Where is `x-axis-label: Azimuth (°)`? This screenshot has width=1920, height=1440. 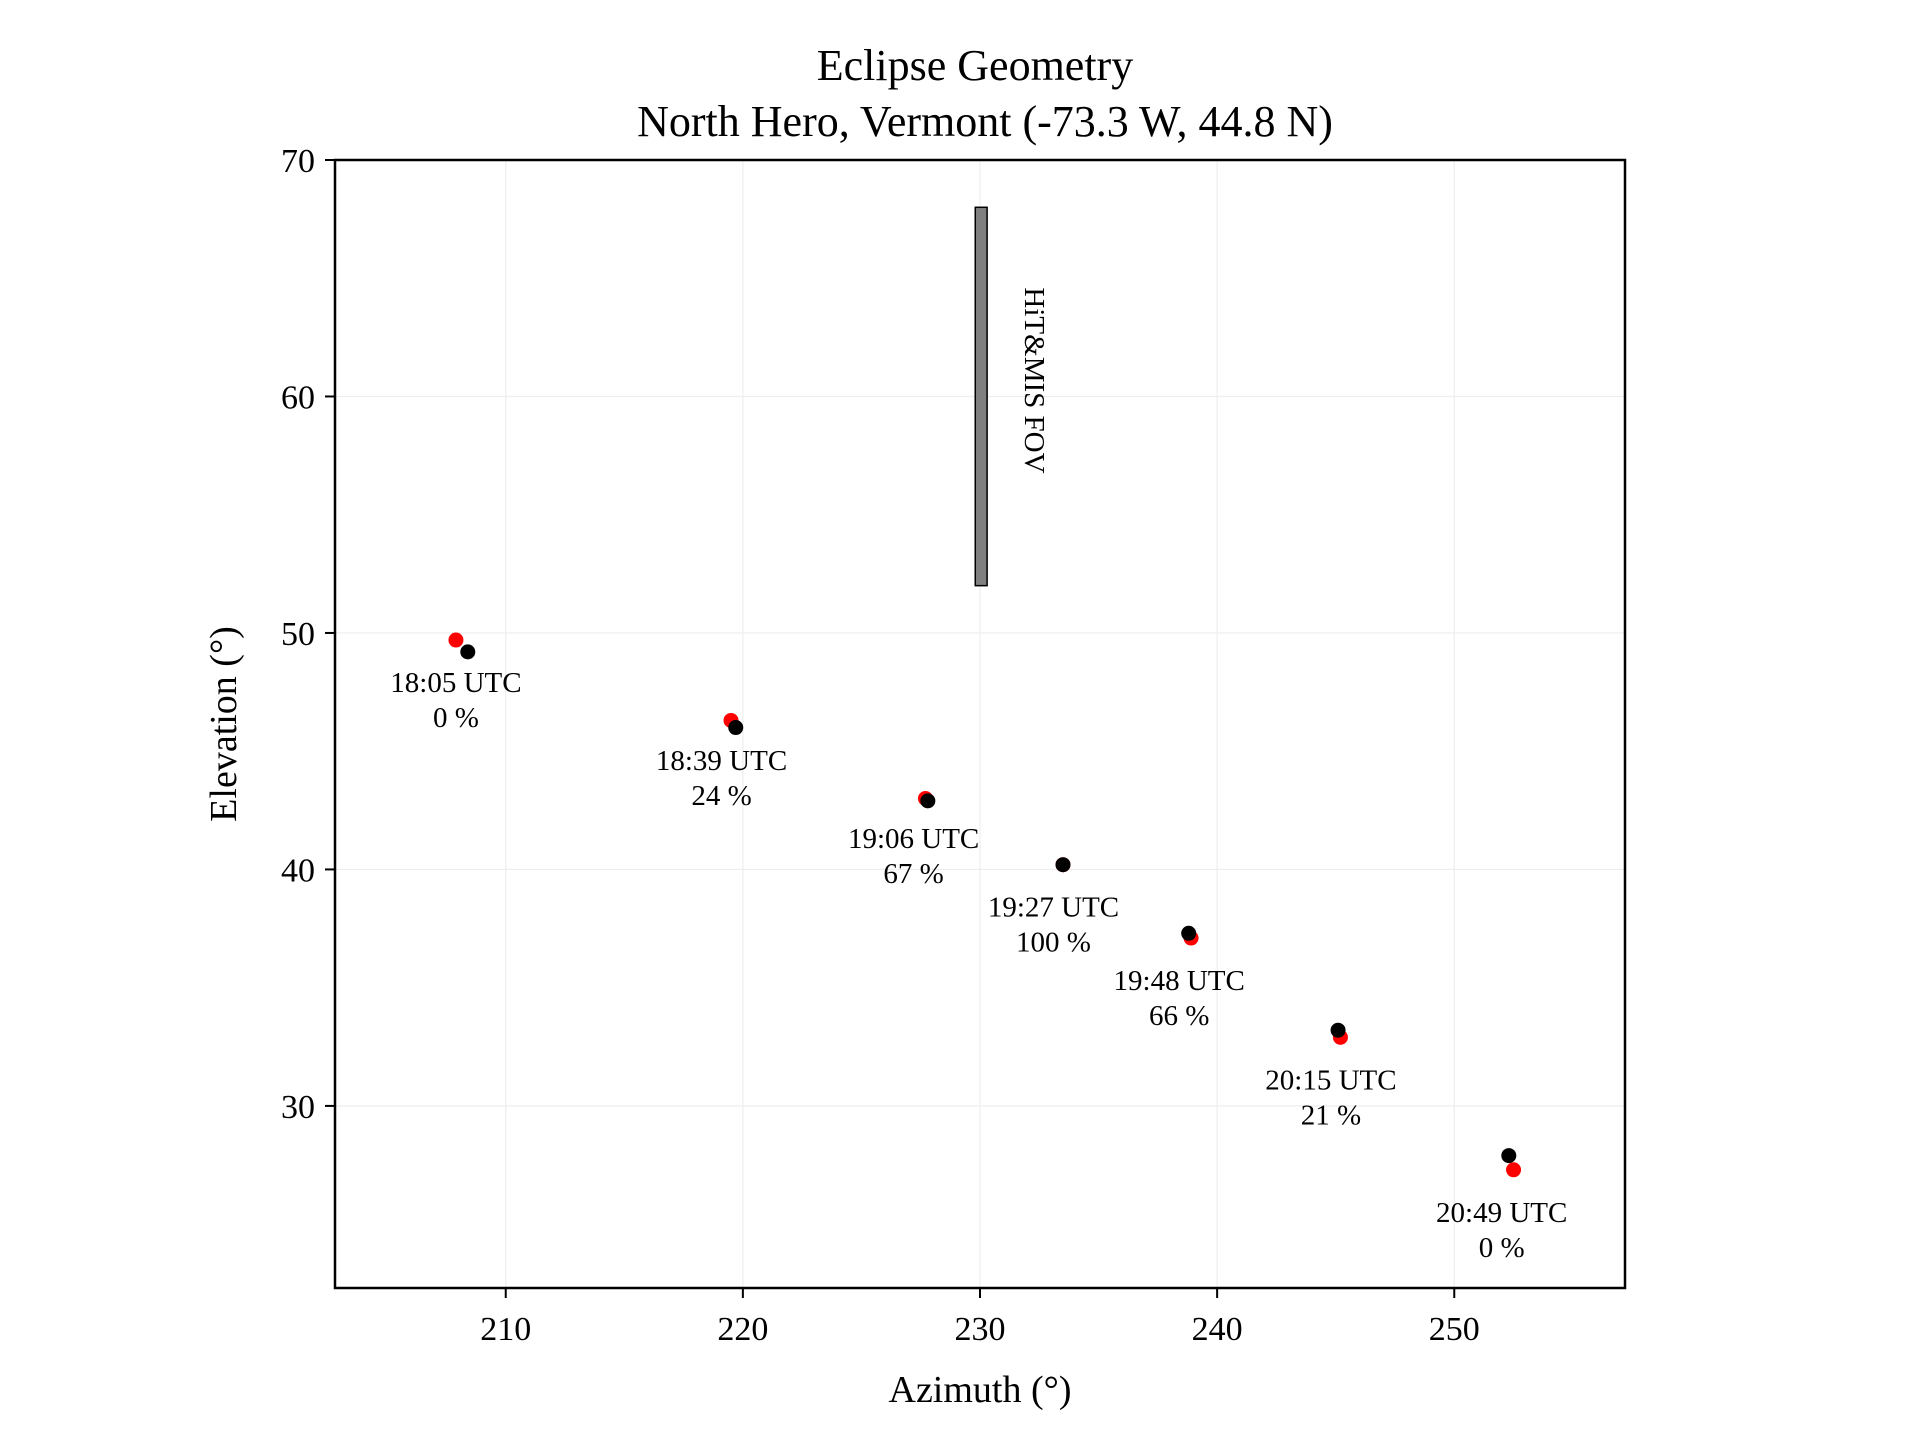 x-axis-label: Azimuth (°) is located at coordinates (980, 1390).